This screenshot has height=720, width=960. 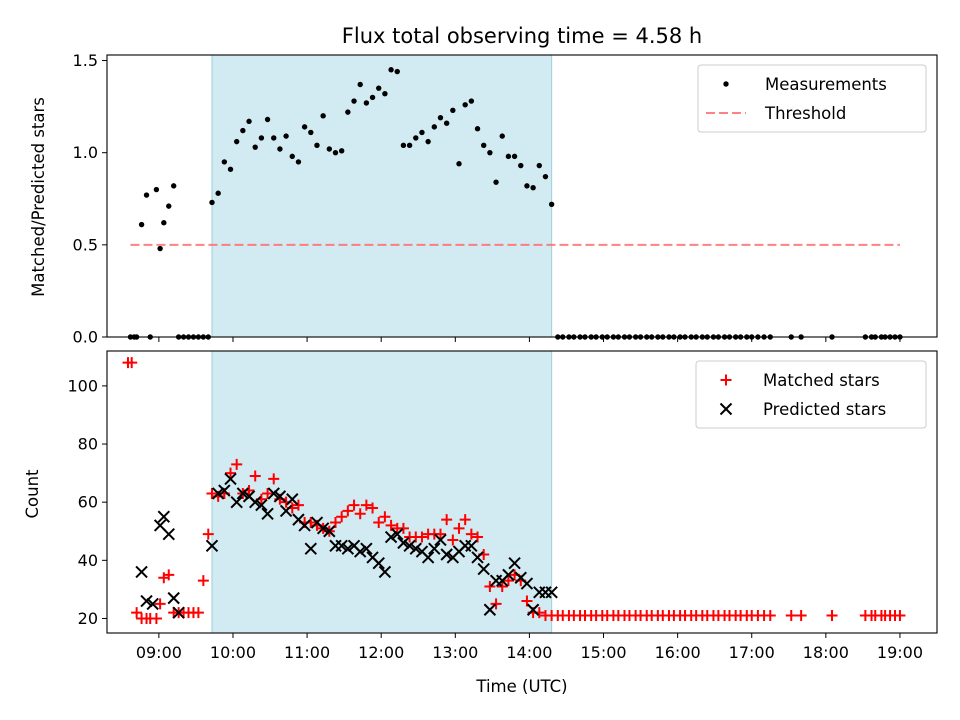 What do you see at coordinates (522, 36) in the screenshot?
I see `chart-title: Flux total observing time = 4.58 h` at bounding box center [522, 36].